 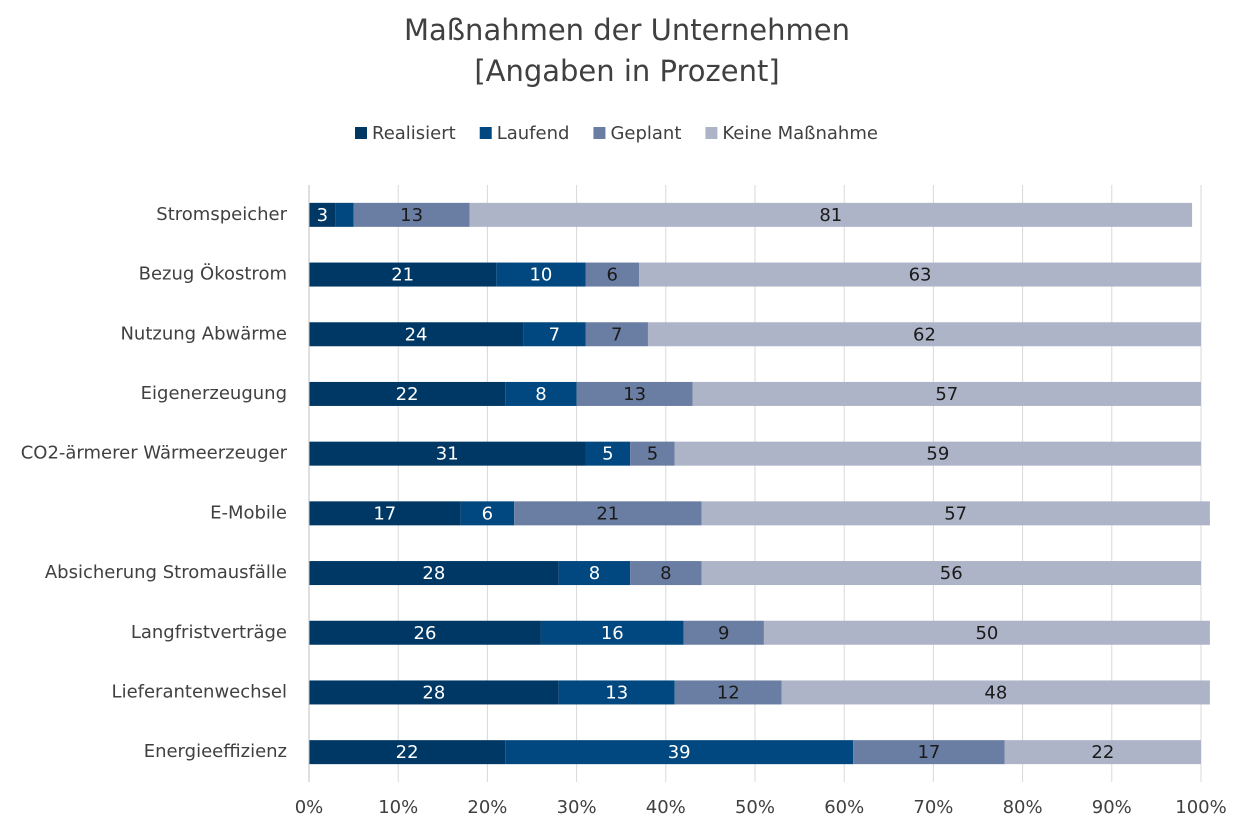 What do you see at coordinates (533, 133) in the screenshot?
I see `legend-label: Laufend` at bounding box center [533, 133].